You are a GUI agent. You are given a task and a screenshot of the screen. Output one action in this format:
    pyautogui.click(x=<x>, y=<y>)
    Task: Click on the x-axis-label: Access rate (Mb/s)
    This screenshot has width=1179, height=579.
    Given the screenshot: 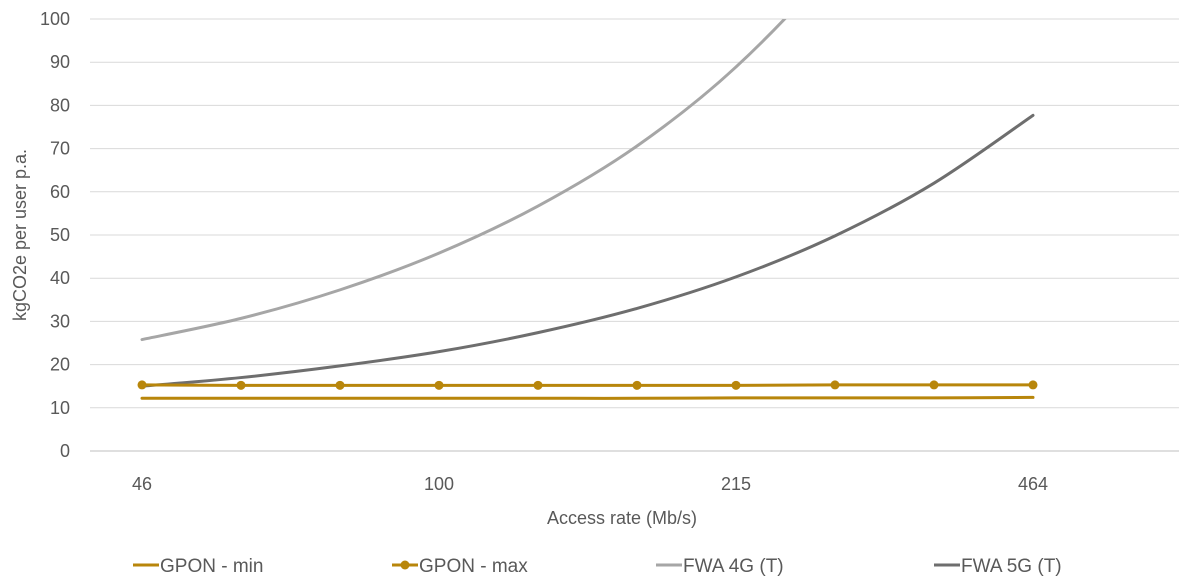 What is the action you would take?
    pyautogui.click(x=622, y=518)
    